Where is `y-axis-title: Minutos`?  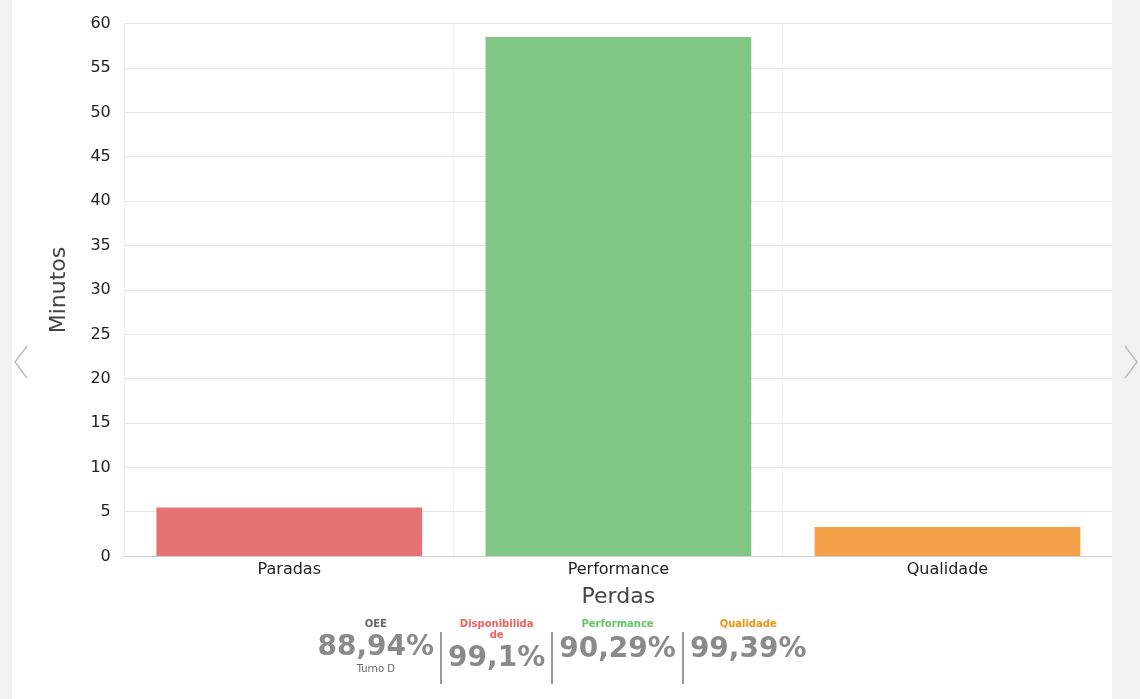 y-axis-title: Minutos is located at coordinates (57, 290).